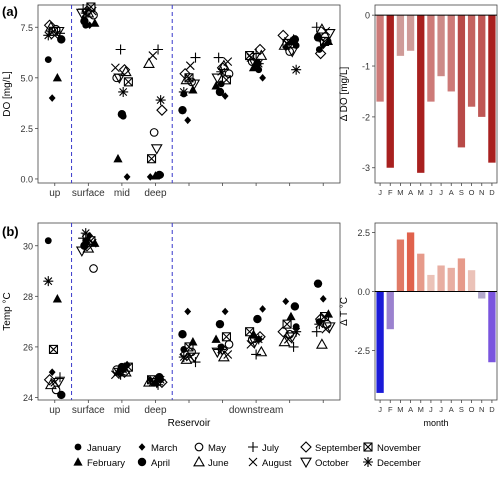  I want to click on legend-label: October, so click(332, 463).